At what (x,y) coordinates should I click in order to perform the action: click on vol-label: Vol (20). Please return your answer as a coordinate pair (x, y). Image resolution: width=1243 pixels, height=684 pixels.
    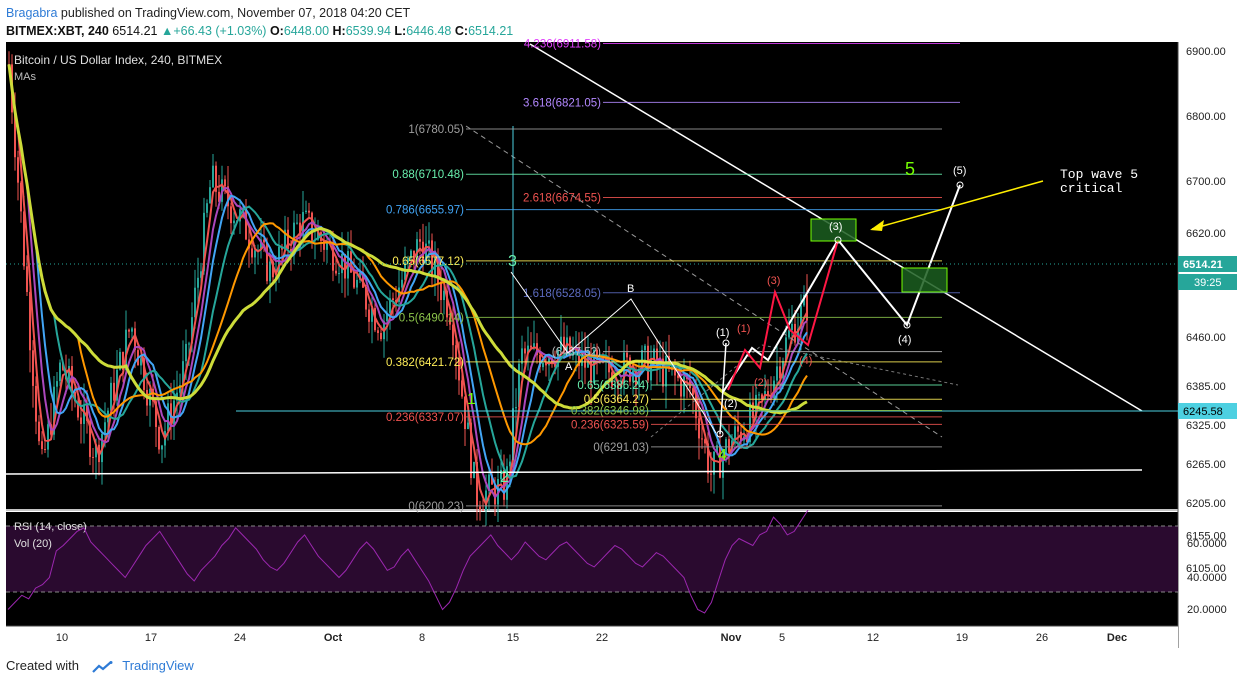
    Looking at the image, I should click on (33, 544).